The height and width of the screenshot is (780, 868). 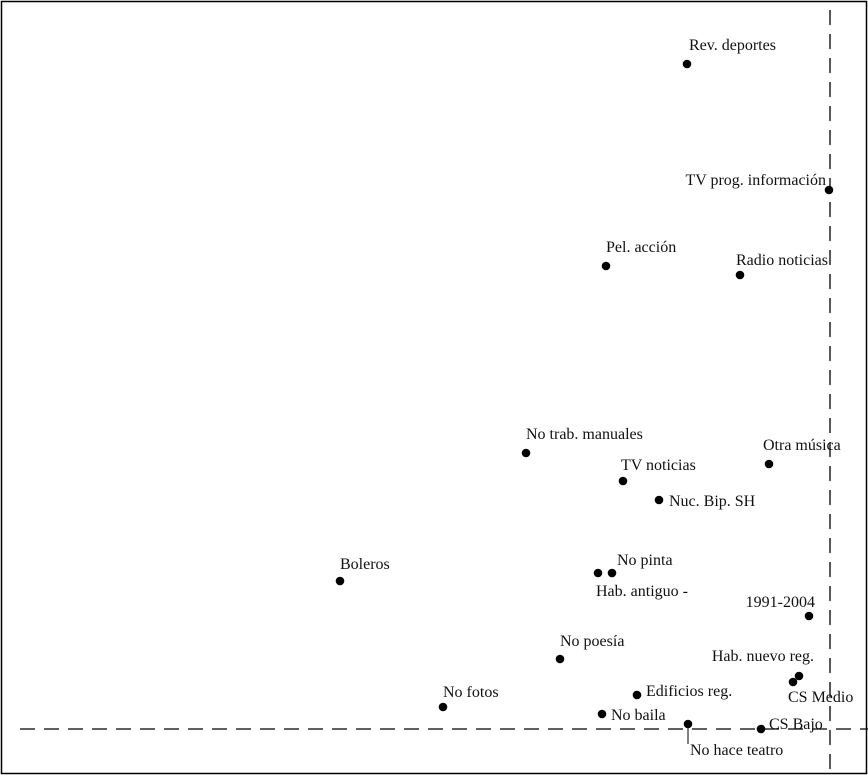 I want to click on data-point-otra-musica, so click(x=769, y=464).